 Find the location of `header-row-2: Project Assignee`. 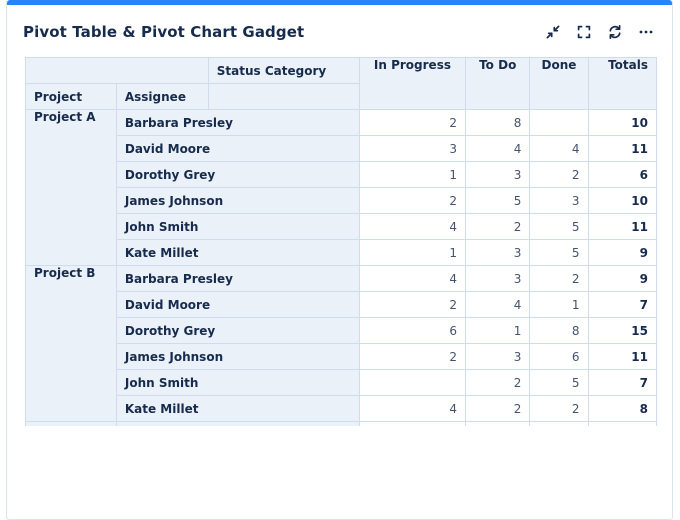

header-row-2: Project Assignee is located at coordinates (341, 96).